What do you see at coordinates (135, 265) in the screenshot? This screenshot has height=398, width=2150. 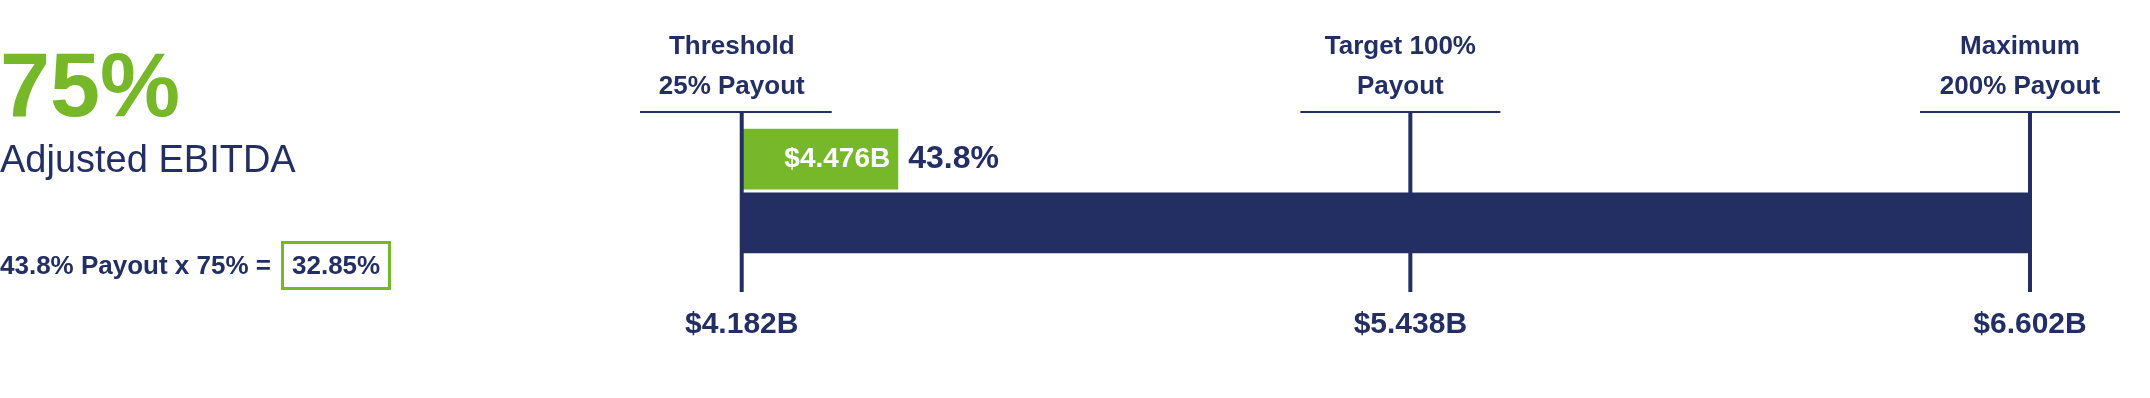 I see `text: 43.8% Payout x 75% =` at bounding box center [135, 265].